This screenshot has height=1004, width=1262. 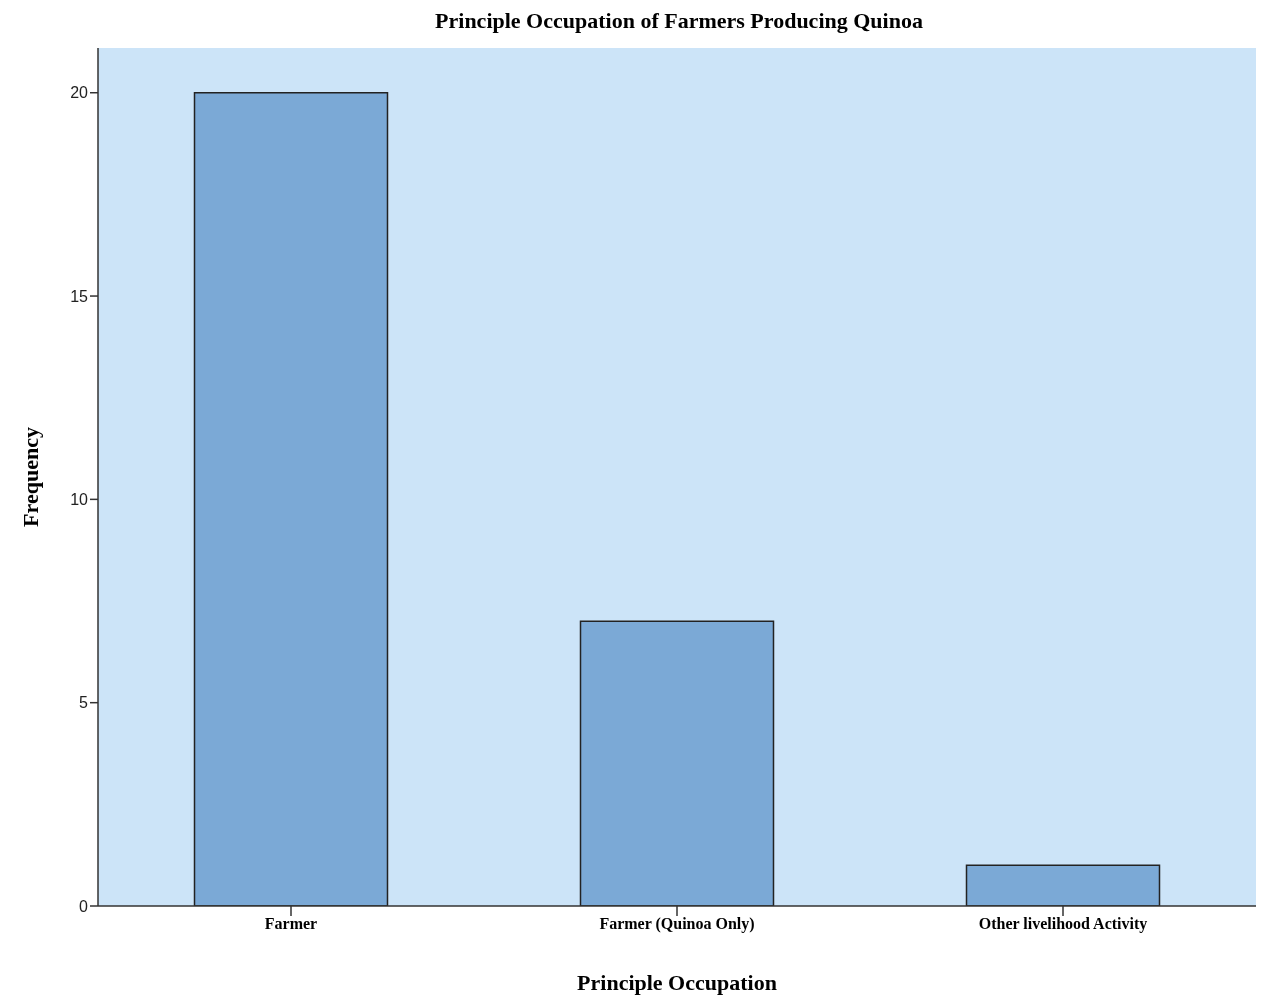 I want to click on x-tick-label: Farmer, so click(x=291, y=924).